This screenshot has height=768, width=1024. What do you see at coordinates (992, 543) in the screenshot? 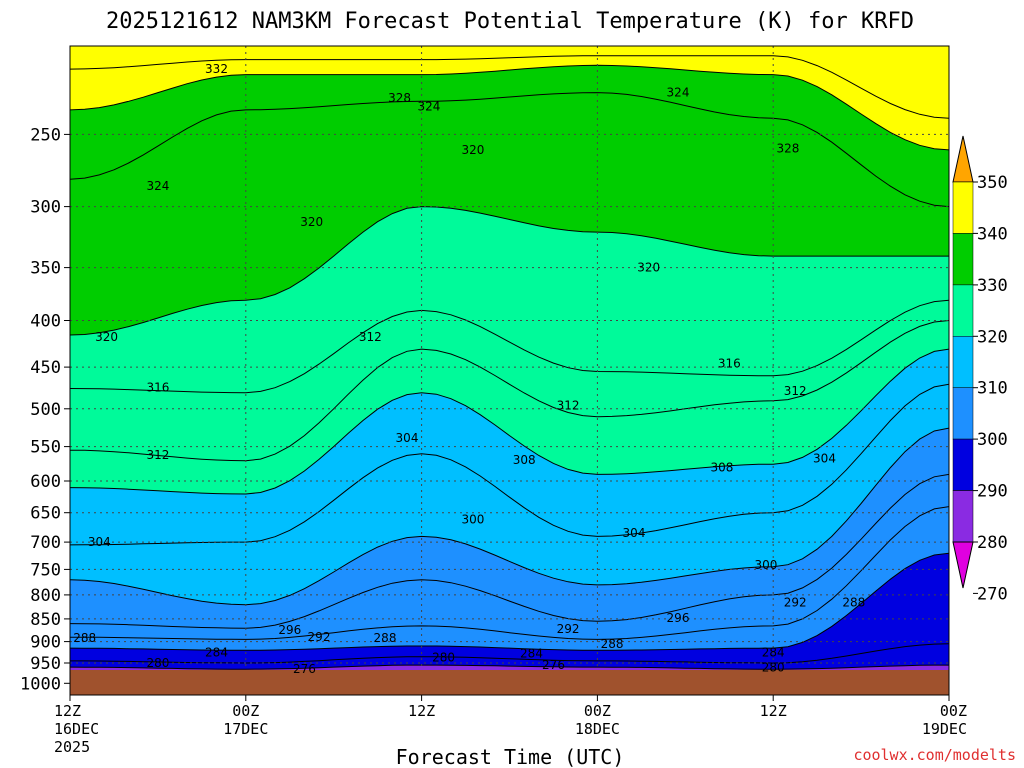
I see `colorbar-label: 280` at bounding box center [992, 543].